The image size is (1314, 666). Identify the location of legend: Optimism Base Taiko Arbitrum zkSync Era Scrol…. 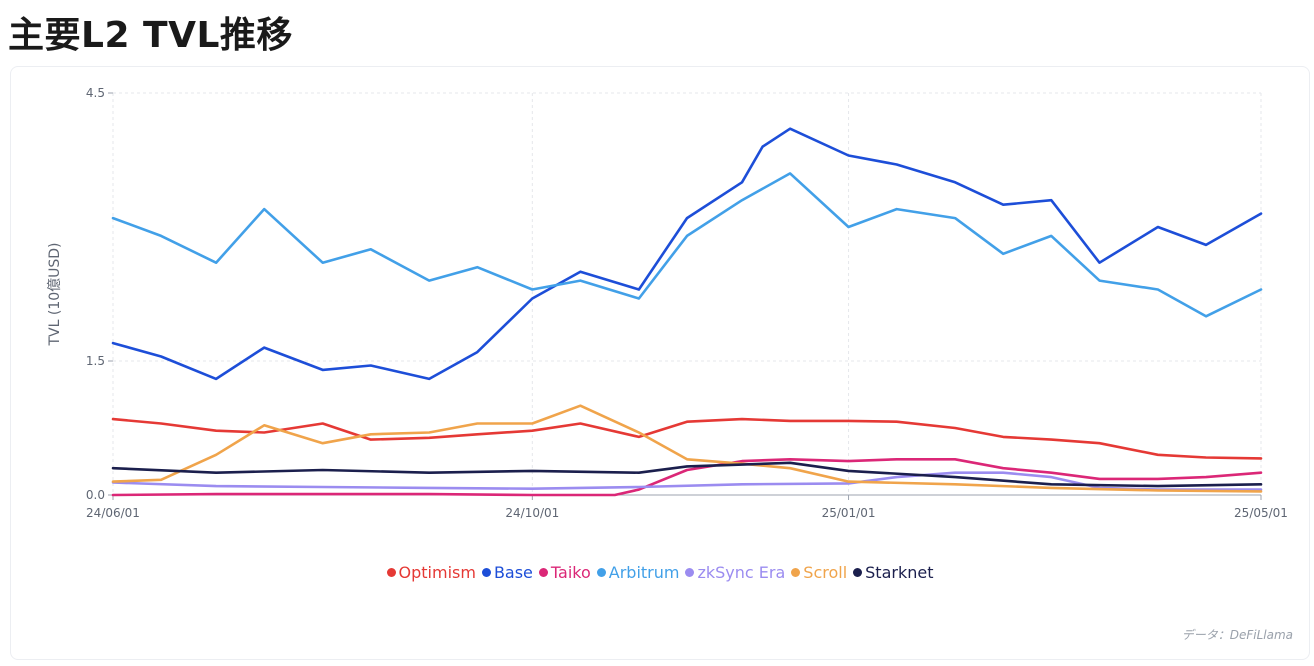
(660, 572).